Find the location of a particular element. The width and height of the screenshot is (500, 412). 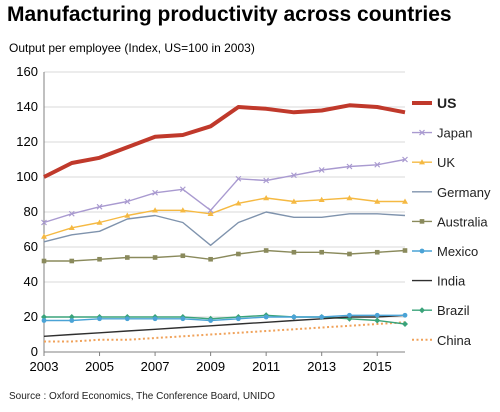

x-tick-label: 2007 is located at coordinates (155, 366).